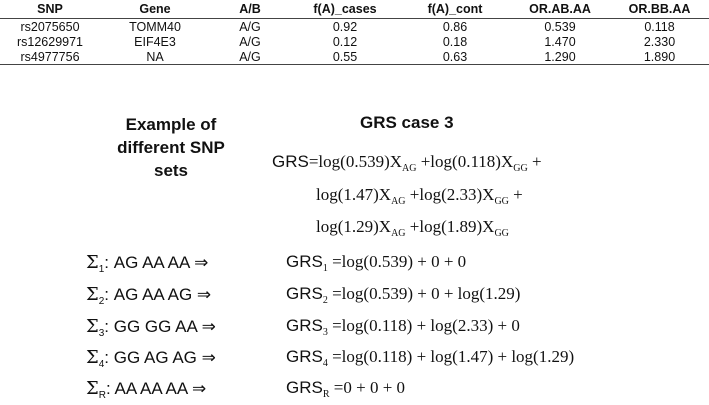  I want to click on table-cell: 1.470, so click(560, 41).